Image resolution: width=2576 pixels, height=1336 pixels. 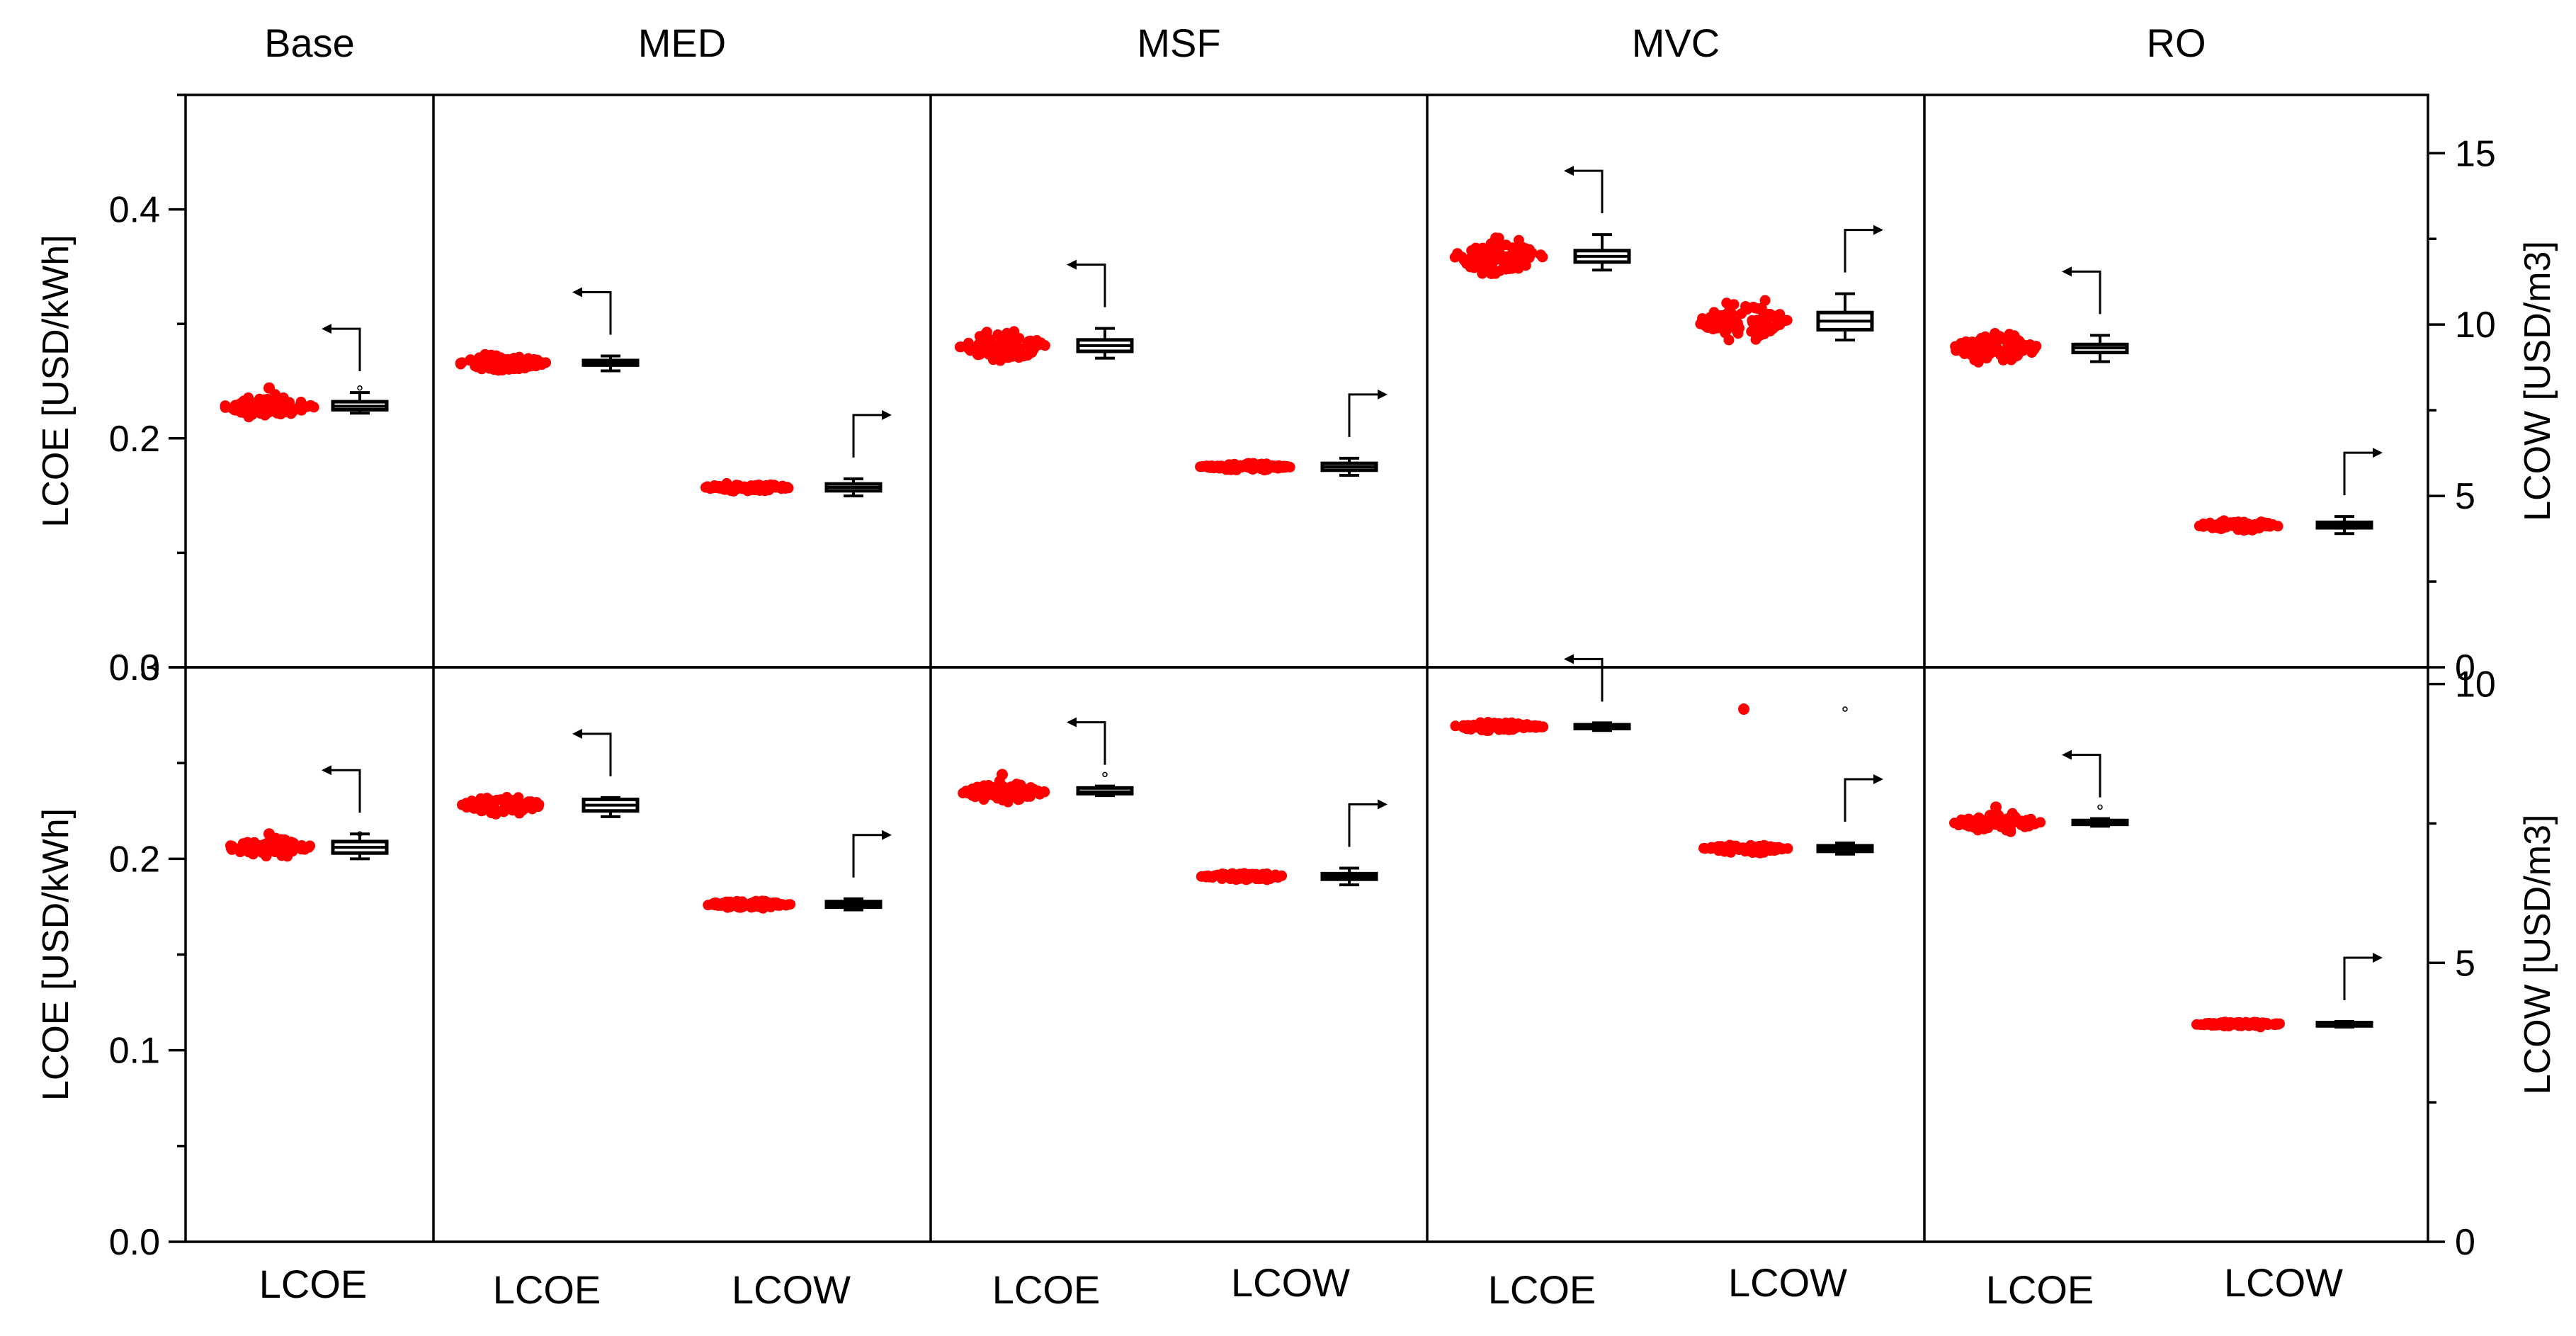 I want to click on series-msf-lcoe, so click(x=1046, y=762).